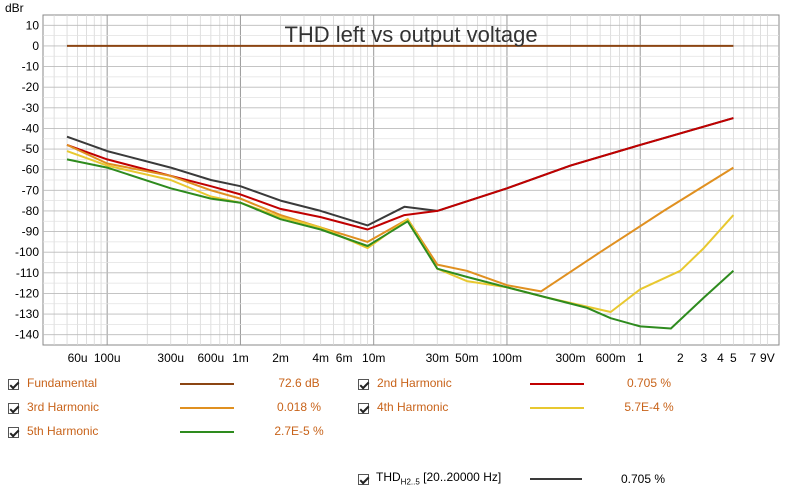  I want to click on x-tick-label: 4m, so click(320, 358).